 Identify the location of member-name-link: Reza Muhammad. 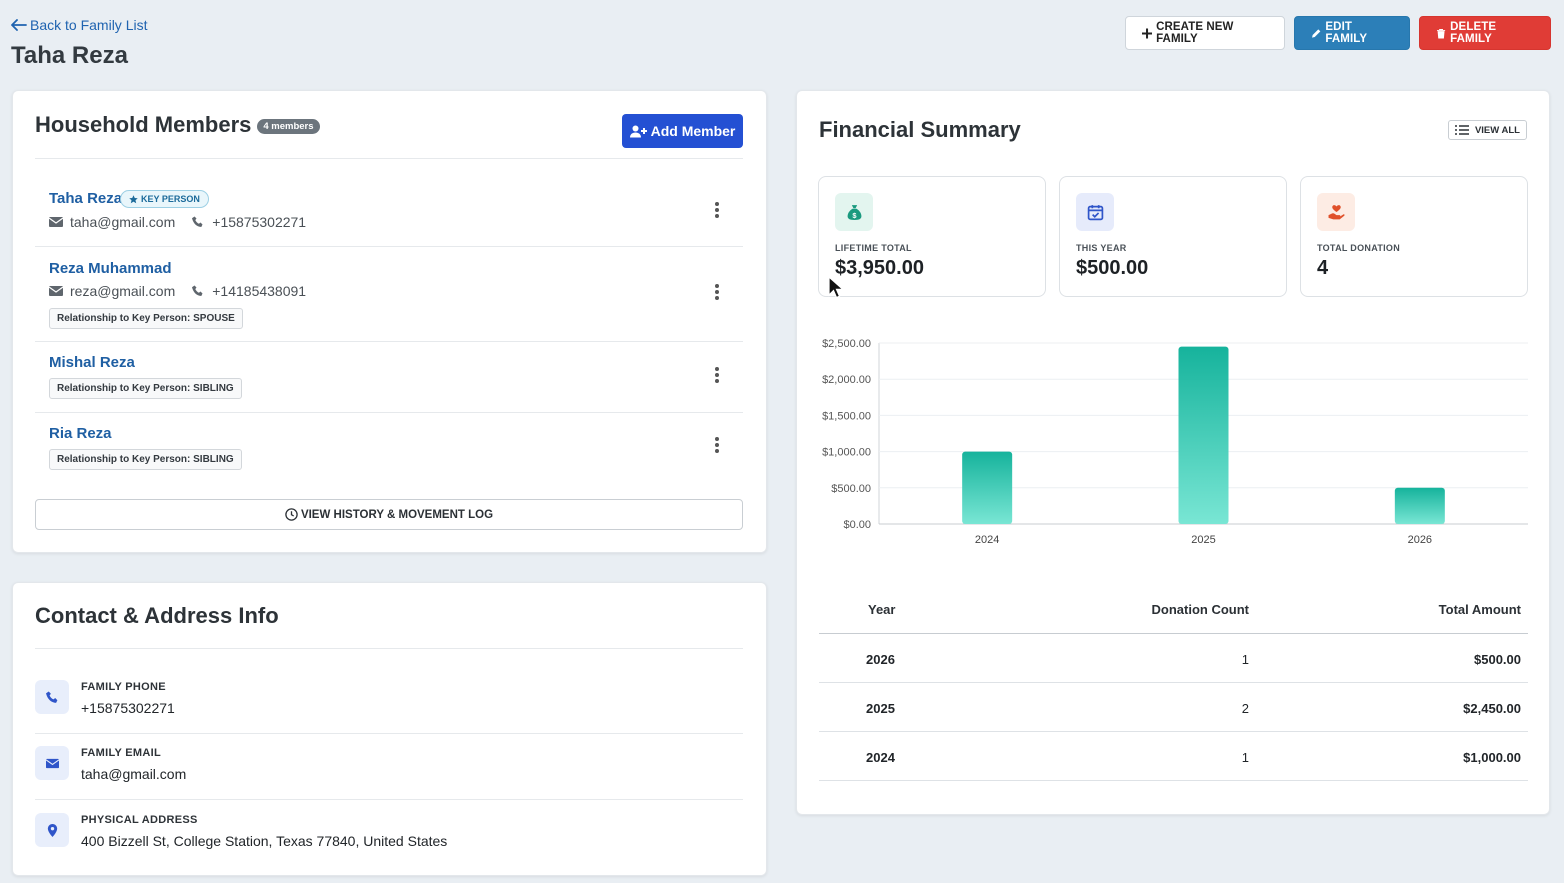
(110, 268).